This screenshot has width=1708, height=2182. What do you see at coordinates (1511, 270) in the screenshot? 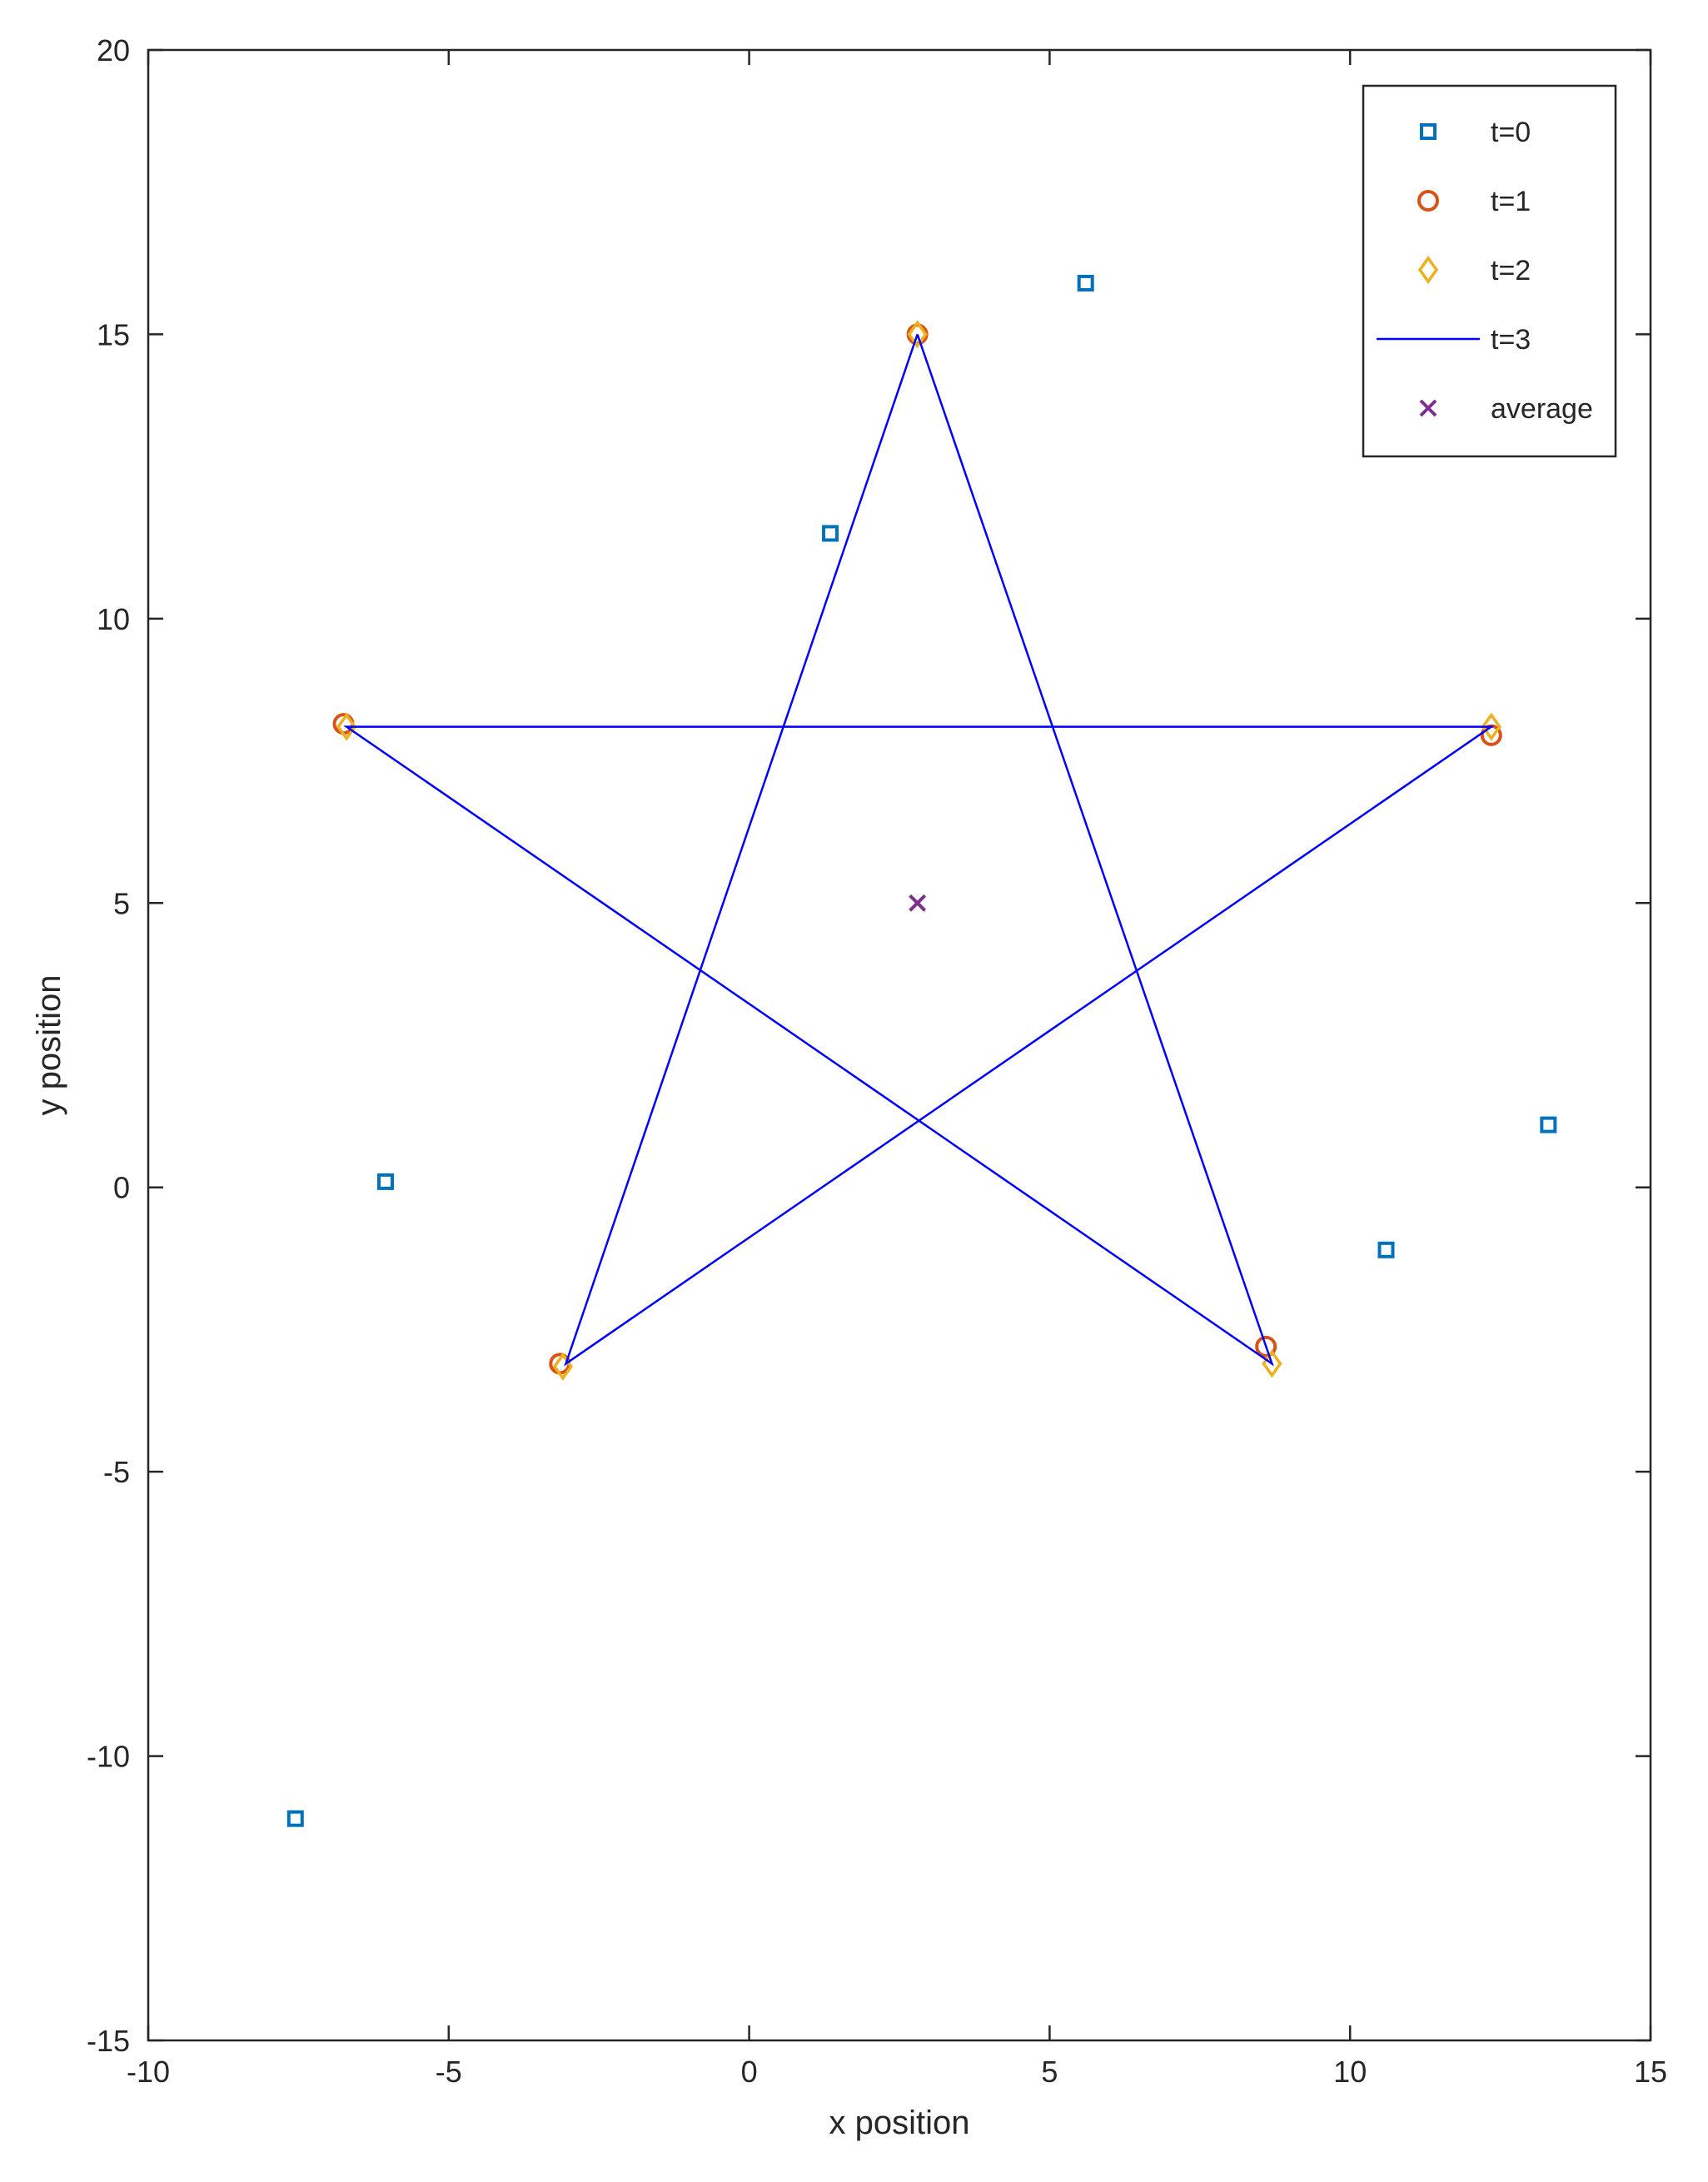
I see `legend-label: t=2` at bounding box center [1511, 270].